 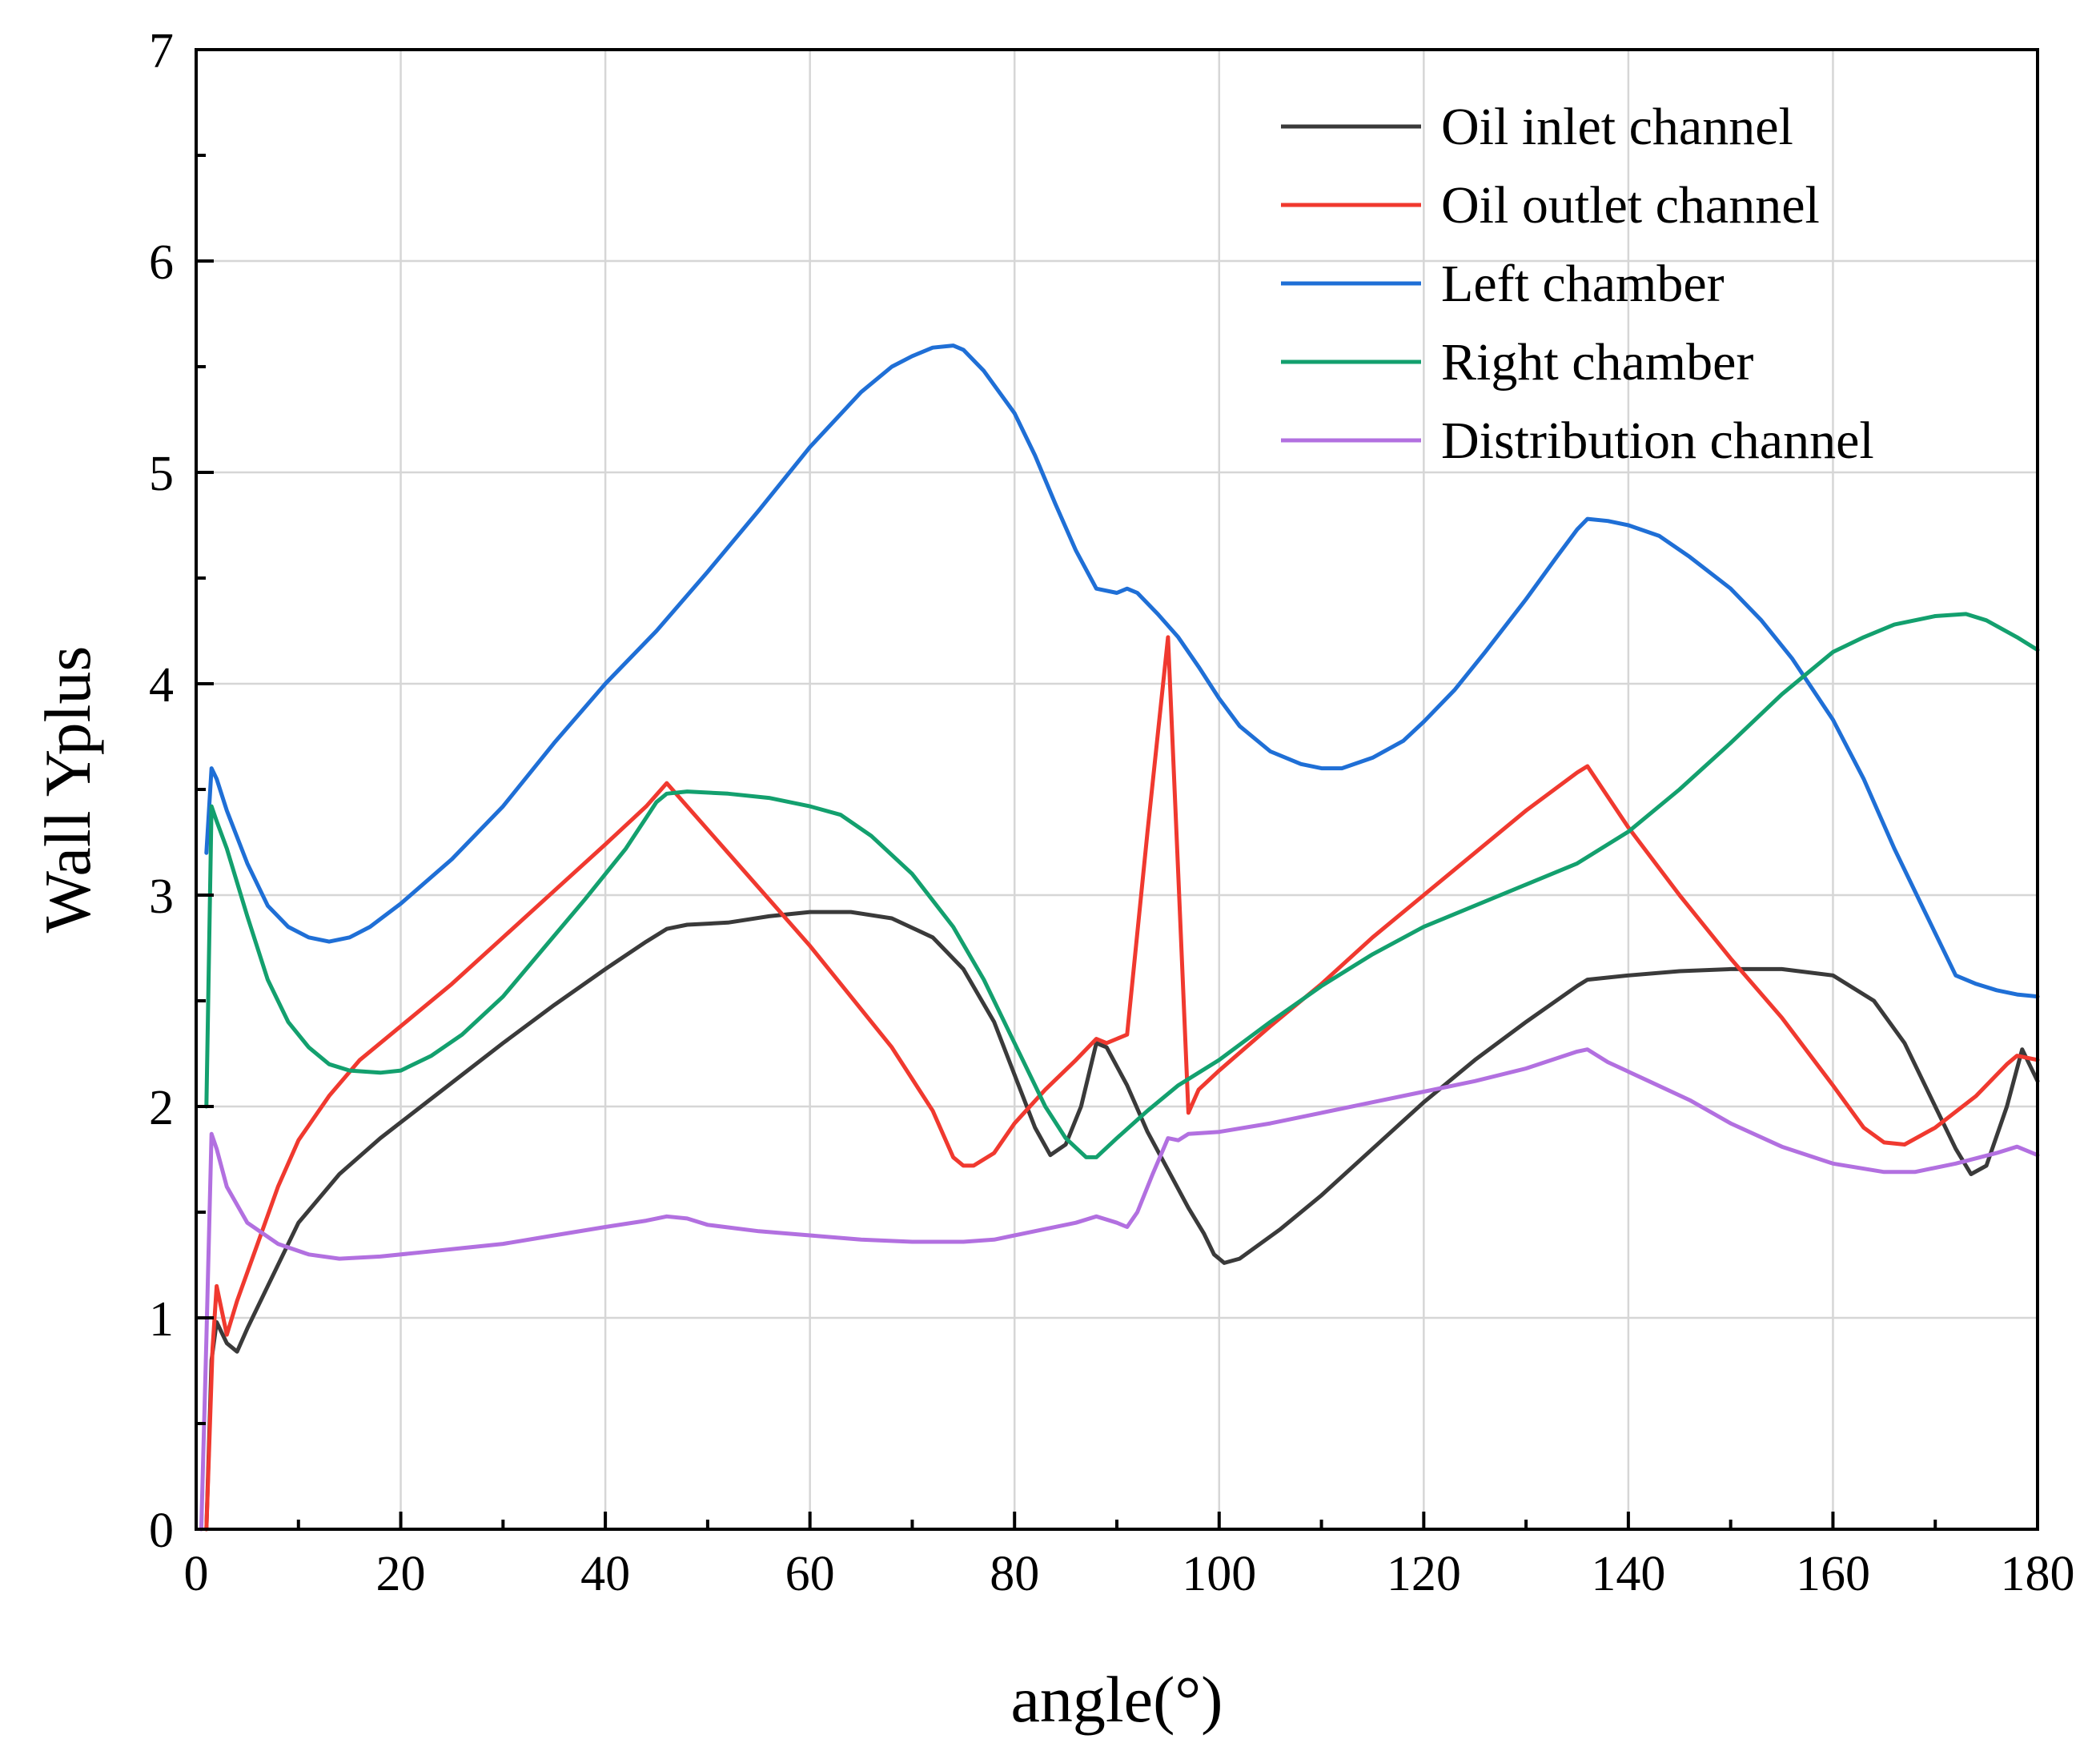 What do you see at coordinates (161, 1108) in the screenshot?
I see `y-tick-label-2: 2` at bounding box center [161, 1108].